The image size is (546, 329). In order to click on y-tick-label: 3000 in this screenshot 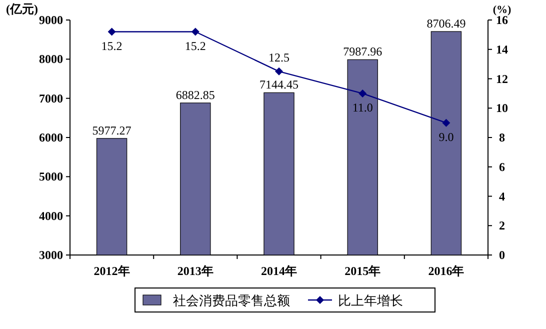, I will do `click(51, 255)`.